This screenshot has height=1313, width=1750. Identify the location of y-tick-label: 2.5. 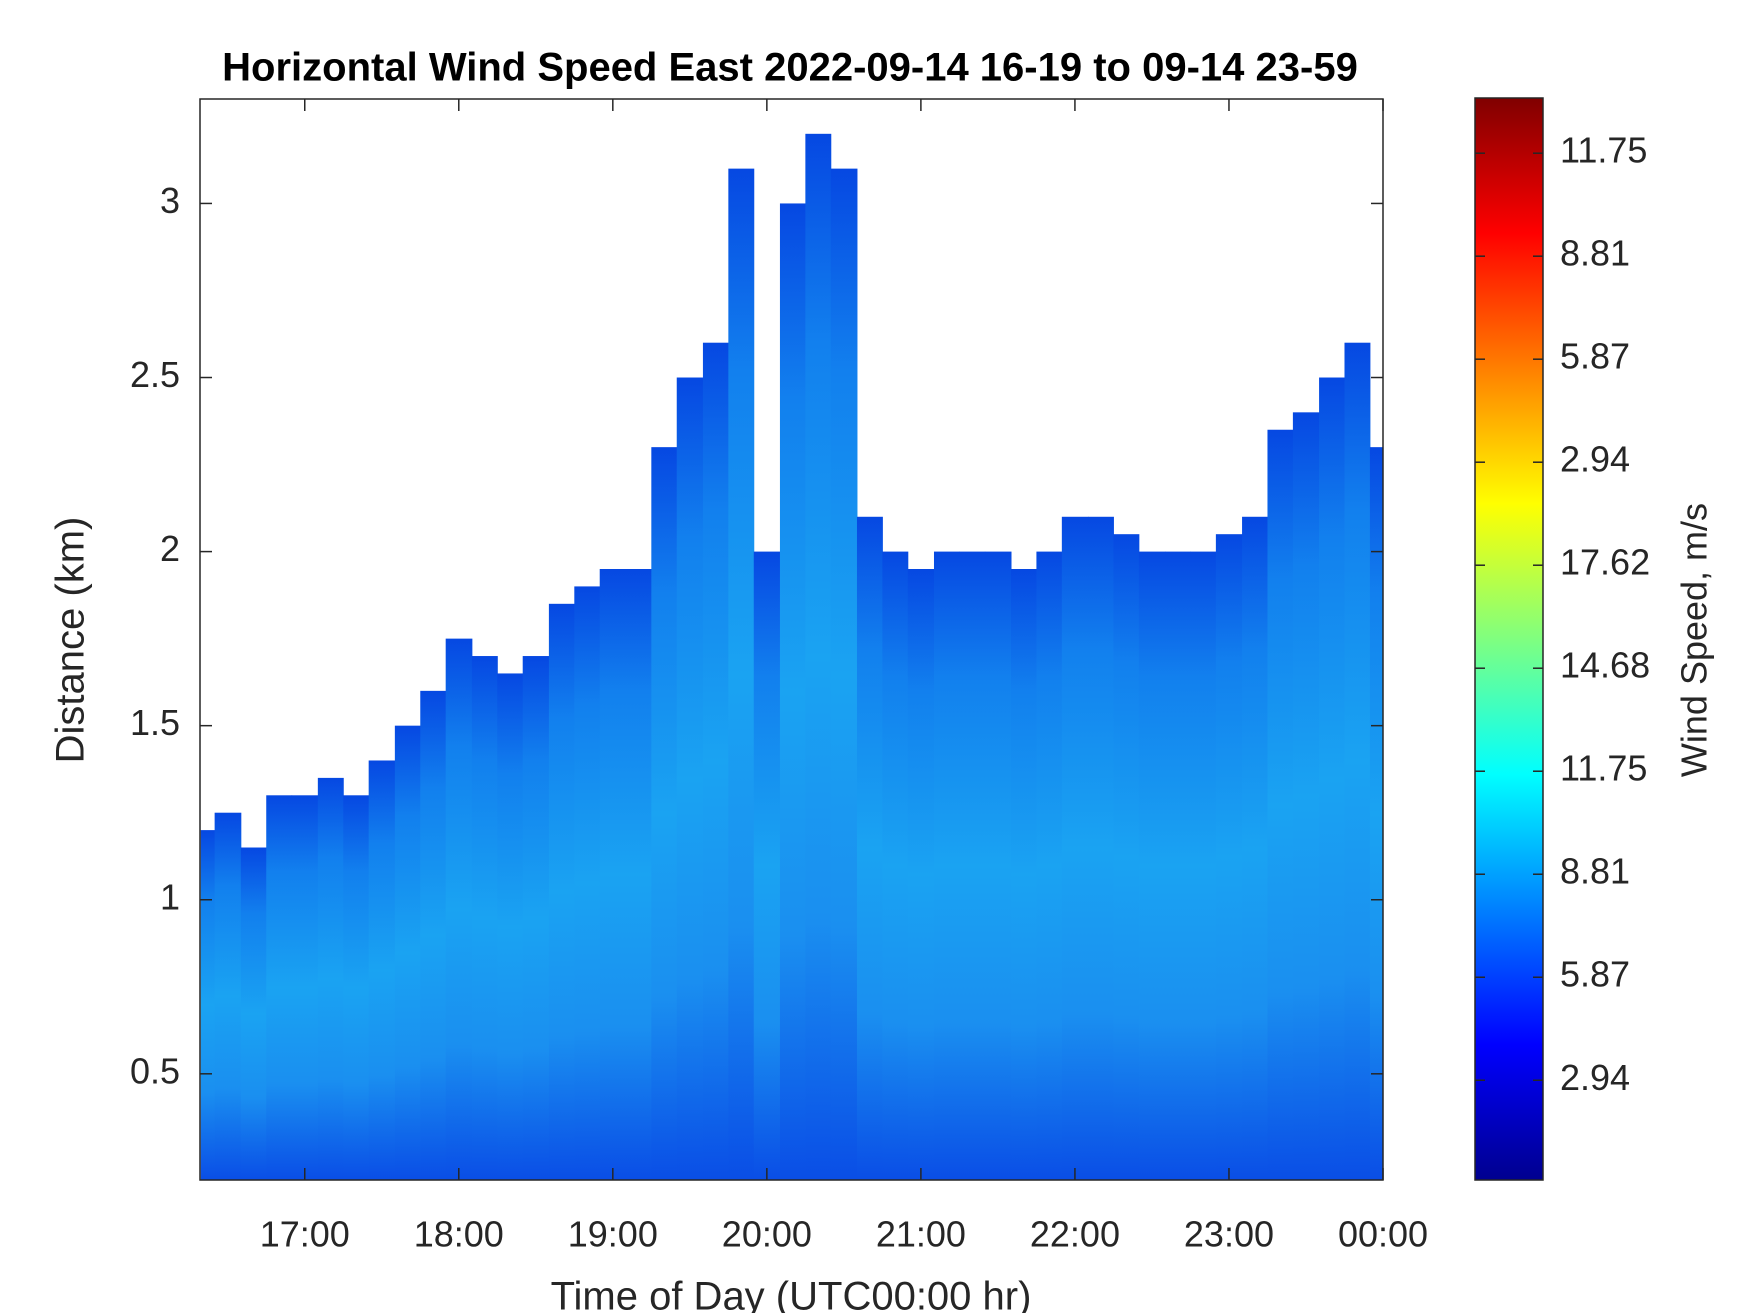
(155, 374).